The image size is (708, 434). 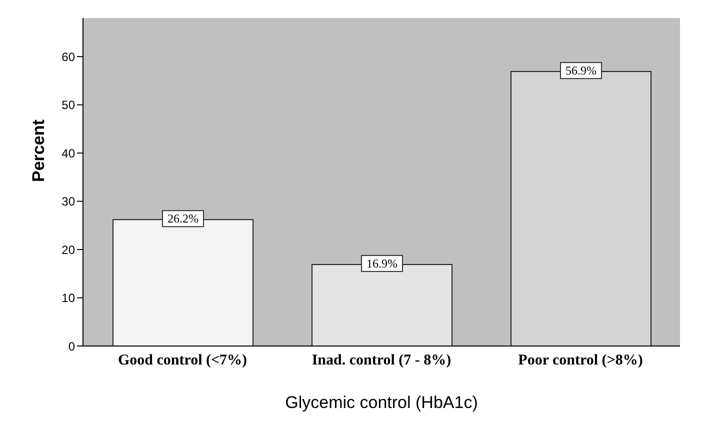 I want to click on y-tick-label: 0, so click(x=72, y=346).